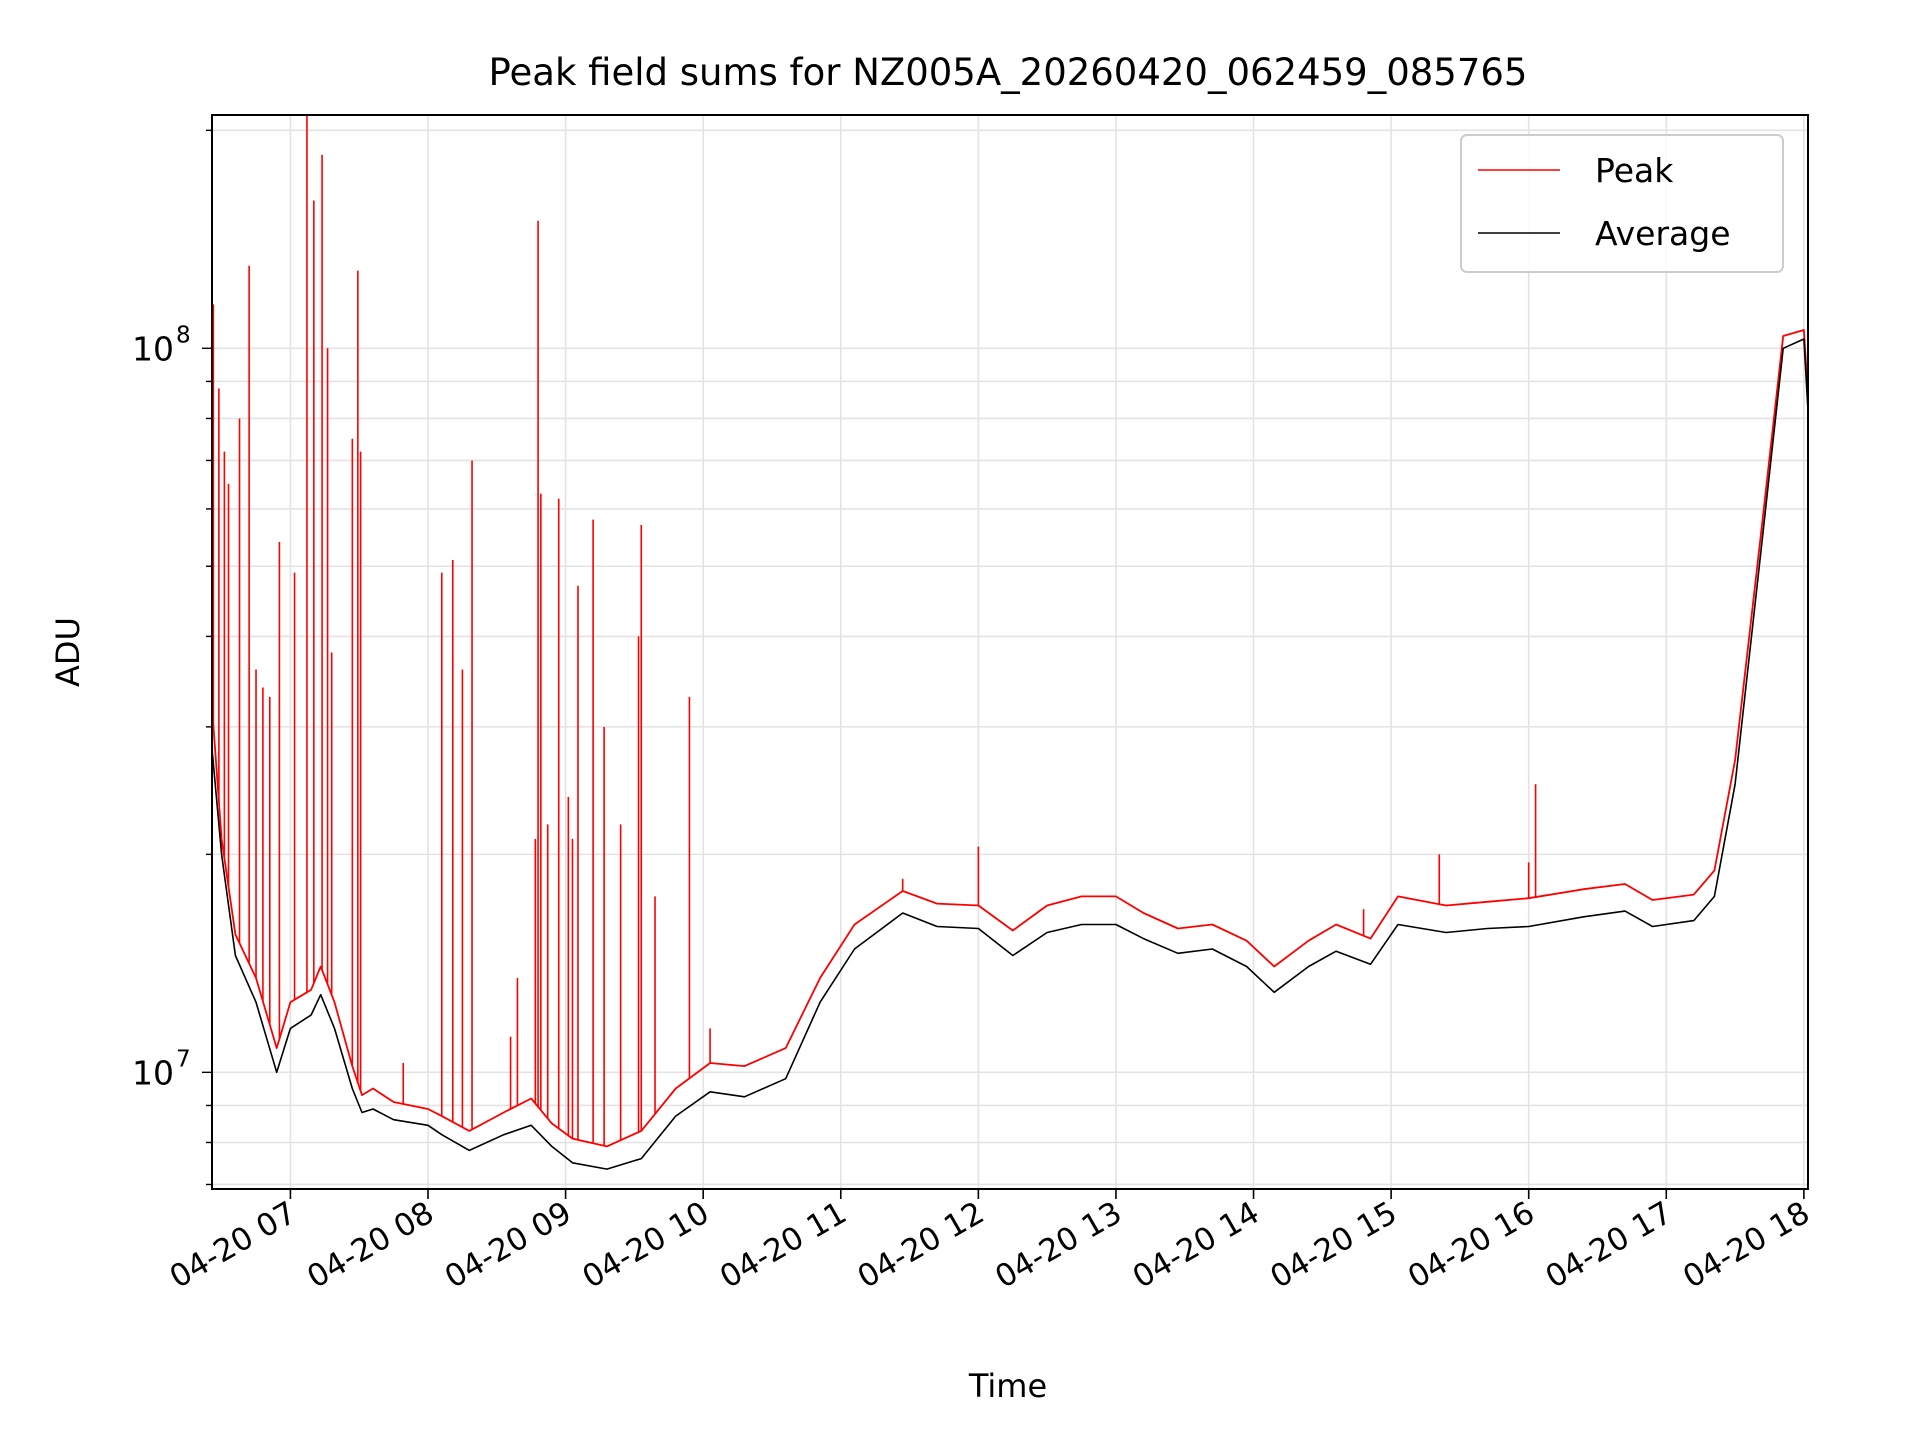 Image resolution: width=1920 pixels, height=1440 pixels. What do you see at coordinates (1663, 233) in the screenshot?
I see `legend-average-label: Average` at bounding box center [1663, 233].